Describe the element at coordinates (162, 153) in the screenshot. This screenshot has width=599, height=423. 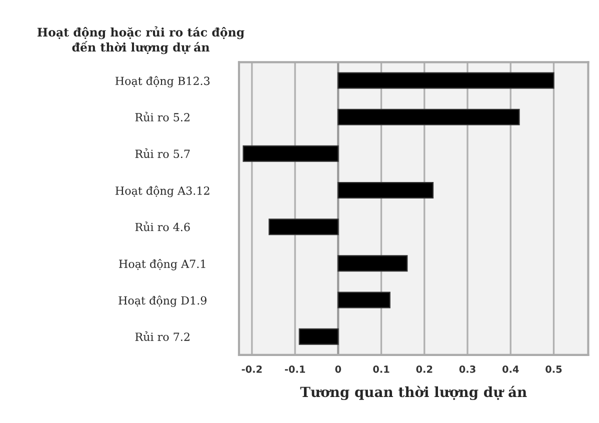
I see `y-tick-label: Rủi ro 5.7` at that location.